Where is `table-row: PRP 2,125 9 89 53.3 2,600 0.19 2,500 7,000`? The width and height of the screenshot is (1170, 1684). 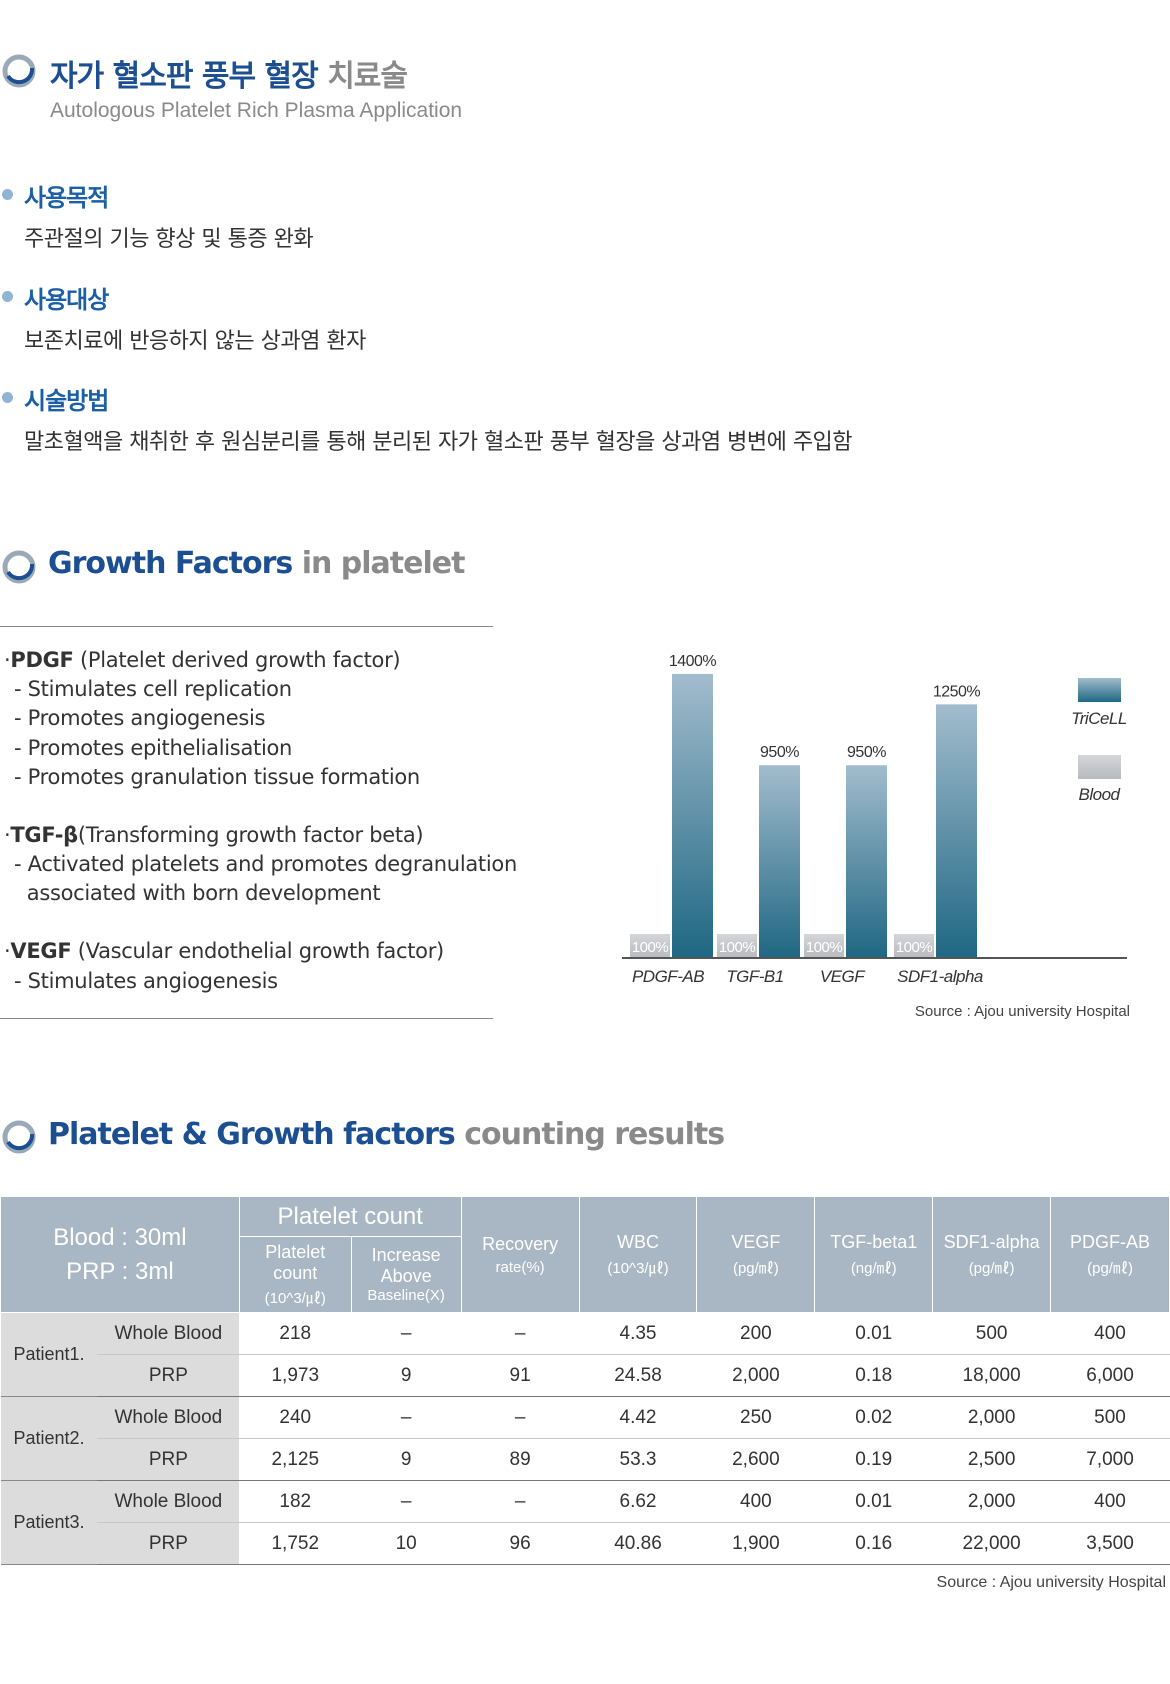
table-row: PRP 2,125 9 89 53.3 2,600 0.19 2,500 7,000 is located at coordinates (585, 1459).